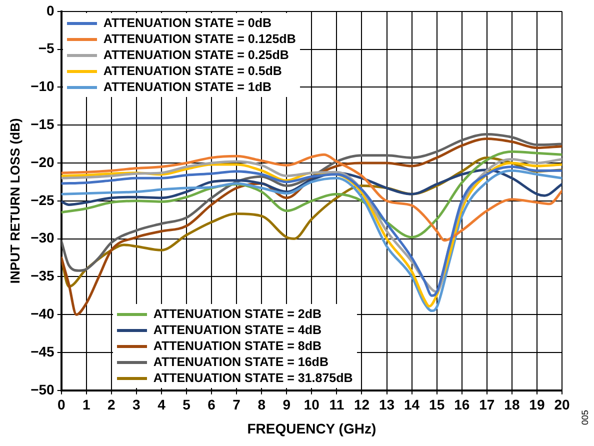 The image size is (594, 446). Describe the element at coordinates (42, 276) in the screenshot. I see `y-tick-label: −35` at that location.